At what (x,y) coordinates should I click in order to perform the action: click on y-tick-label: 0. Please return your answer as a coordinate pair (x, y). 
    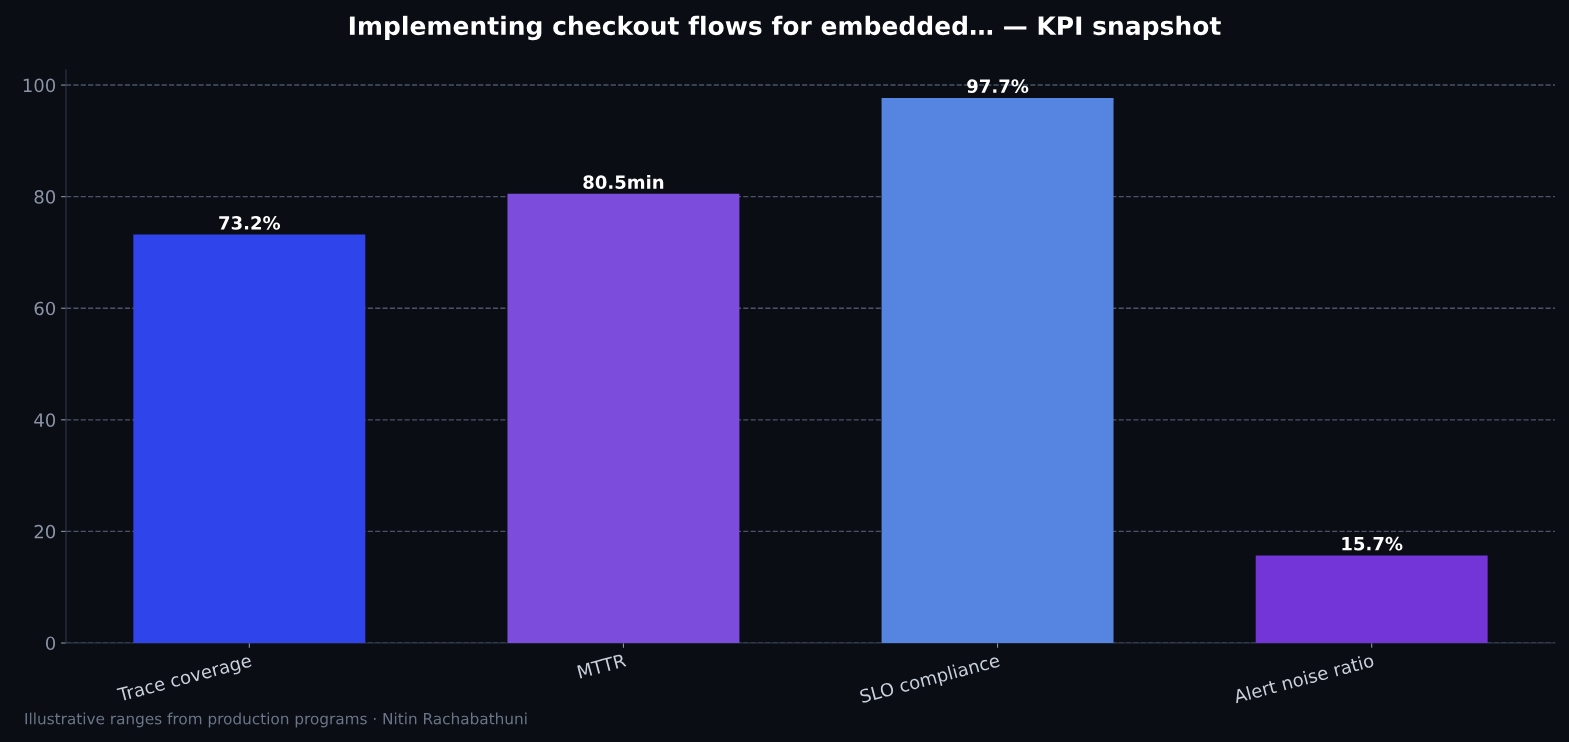
    Looking at the image, I should click on (50, 643).